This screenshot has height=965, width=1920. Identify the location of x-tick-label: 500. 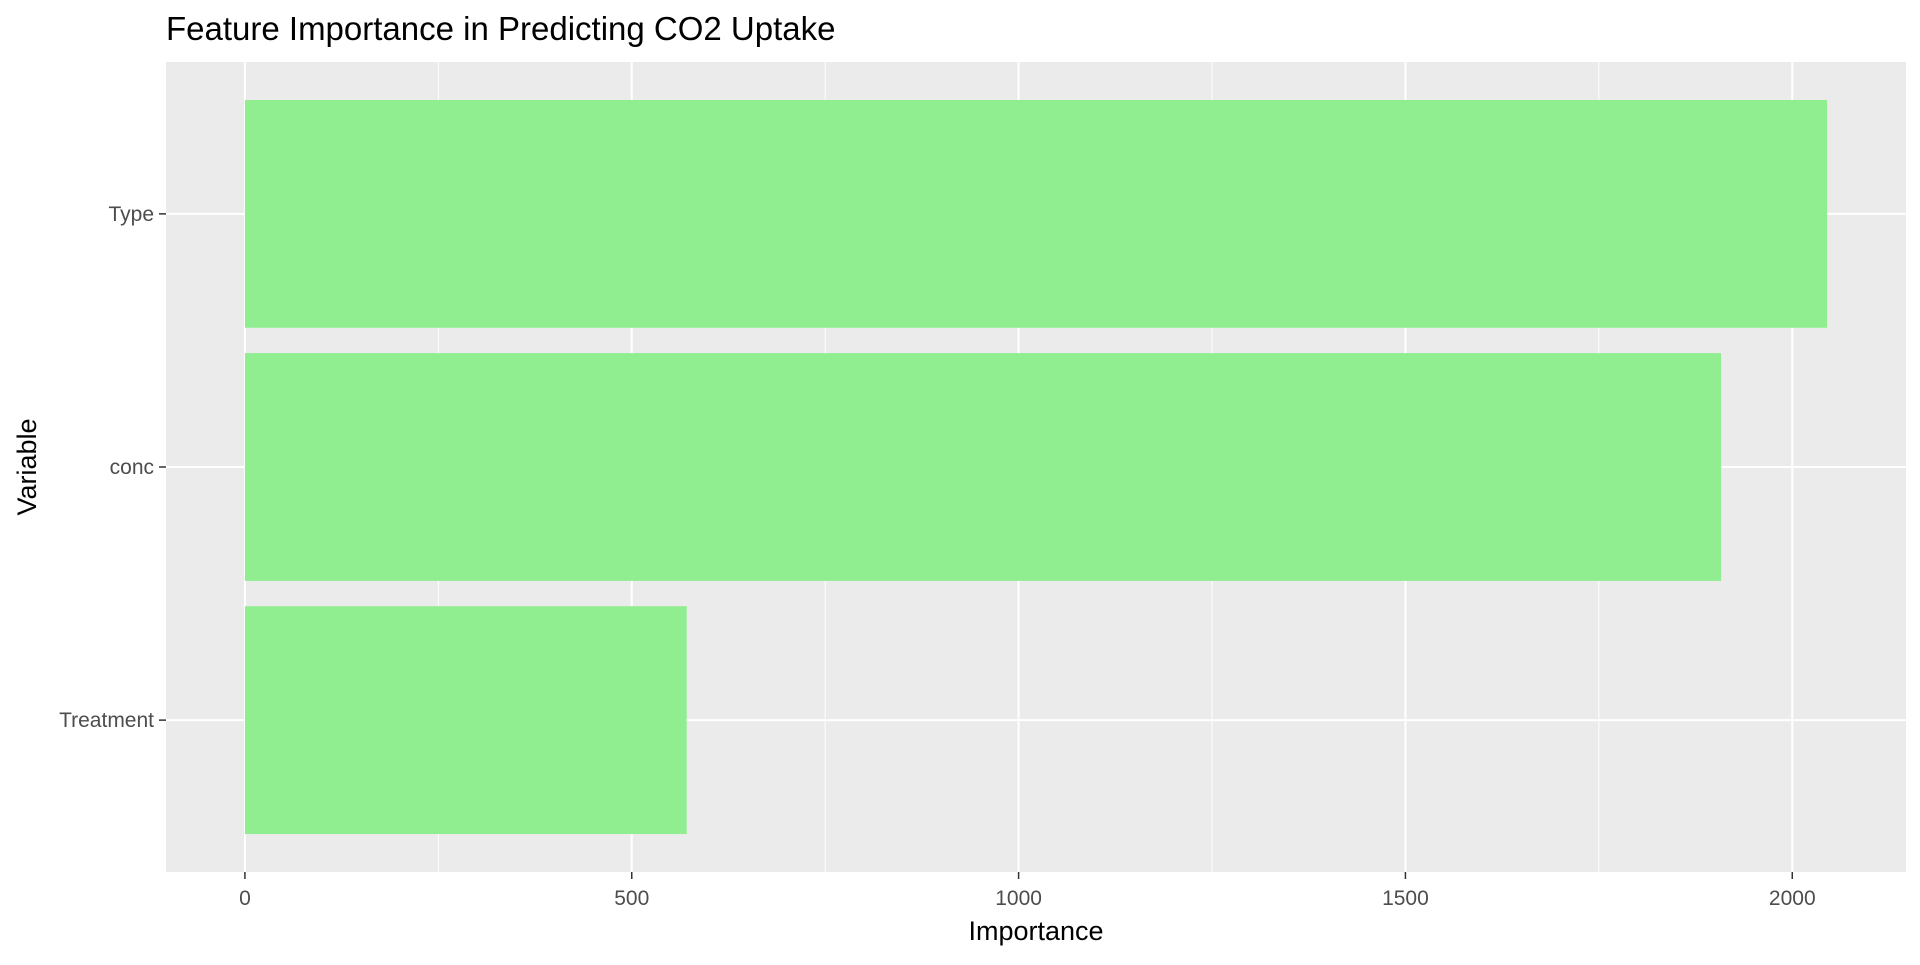
(631, 898).